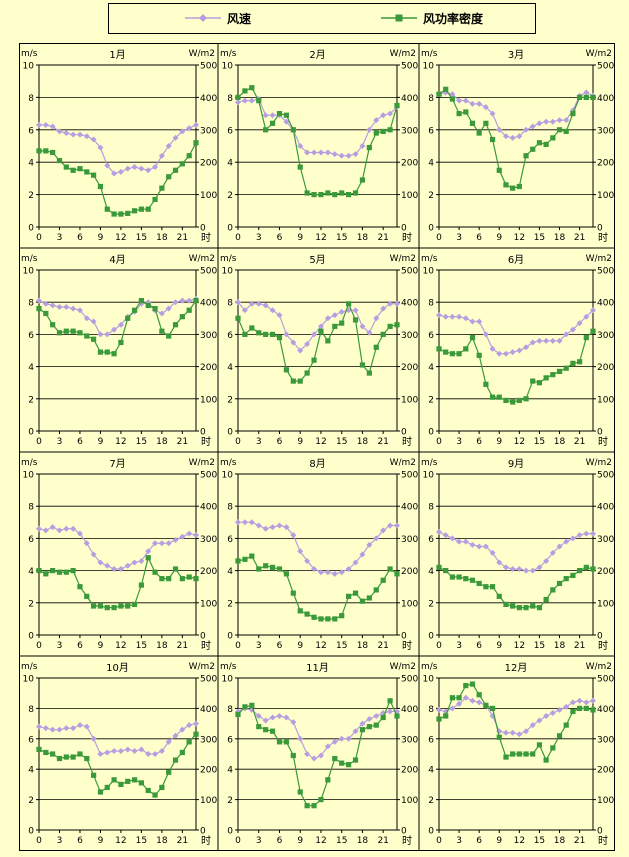  Describe the element at coordinates (120, 238) in the screenshot. I see `x-tick-label: 12` at that location.